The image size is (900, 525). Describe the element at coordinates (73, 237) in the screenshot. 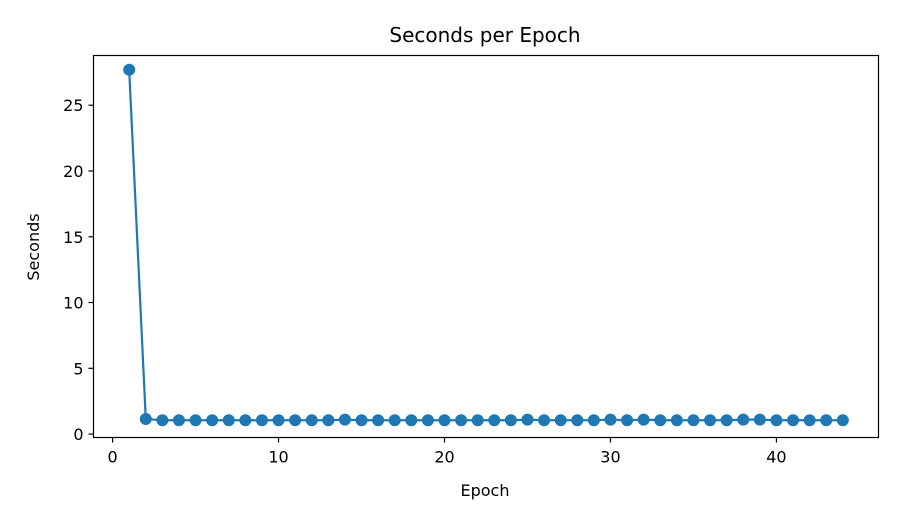

I see `y-tick-label: 15` at that location.